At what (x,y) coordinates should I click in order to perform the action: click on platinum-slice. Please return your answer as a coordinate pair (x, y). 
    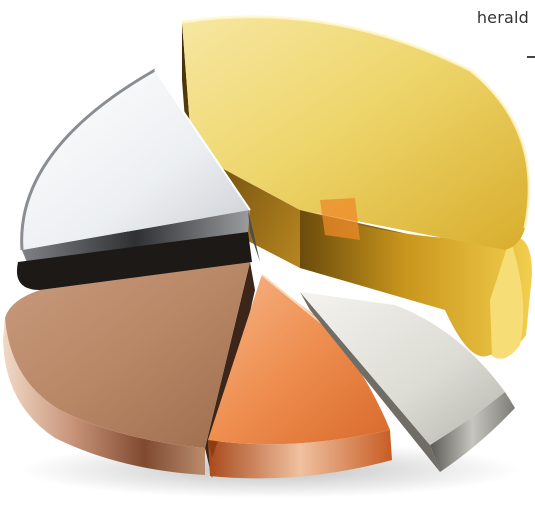
    Looking at the image, I should click on (407, 382).